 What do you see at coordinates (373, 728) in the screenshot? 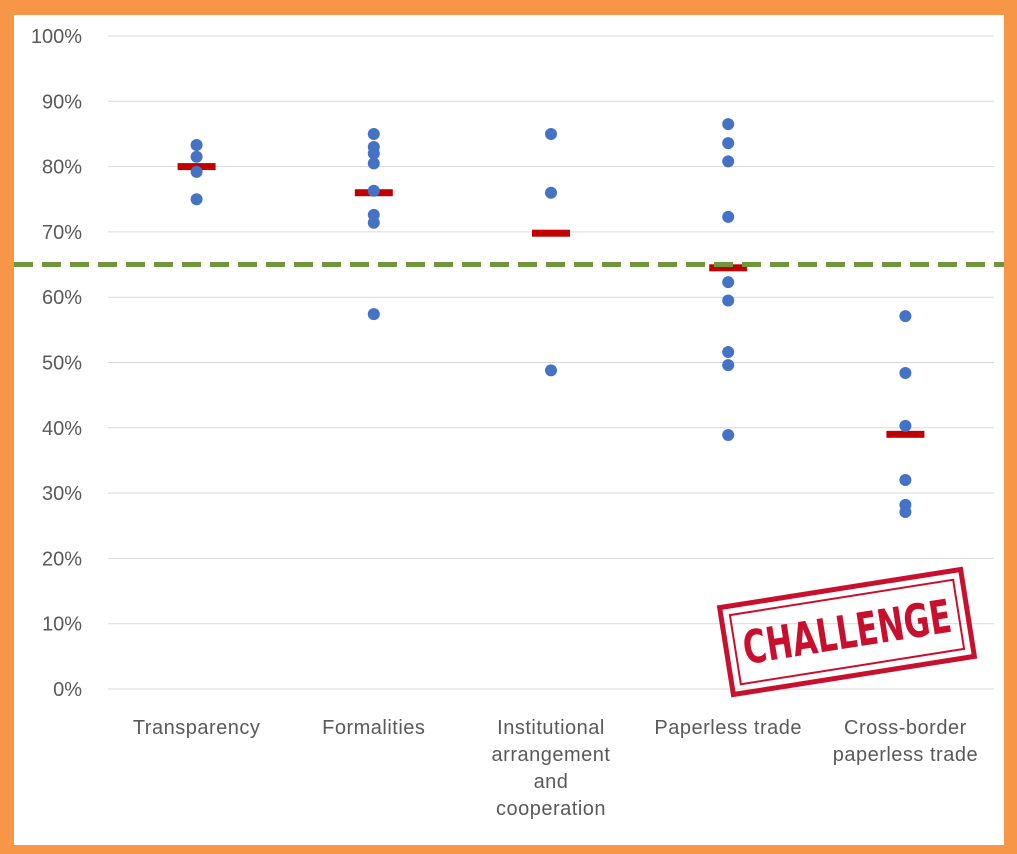
I see `x-tick-label: Formalities` at bounding box center [373, 728].